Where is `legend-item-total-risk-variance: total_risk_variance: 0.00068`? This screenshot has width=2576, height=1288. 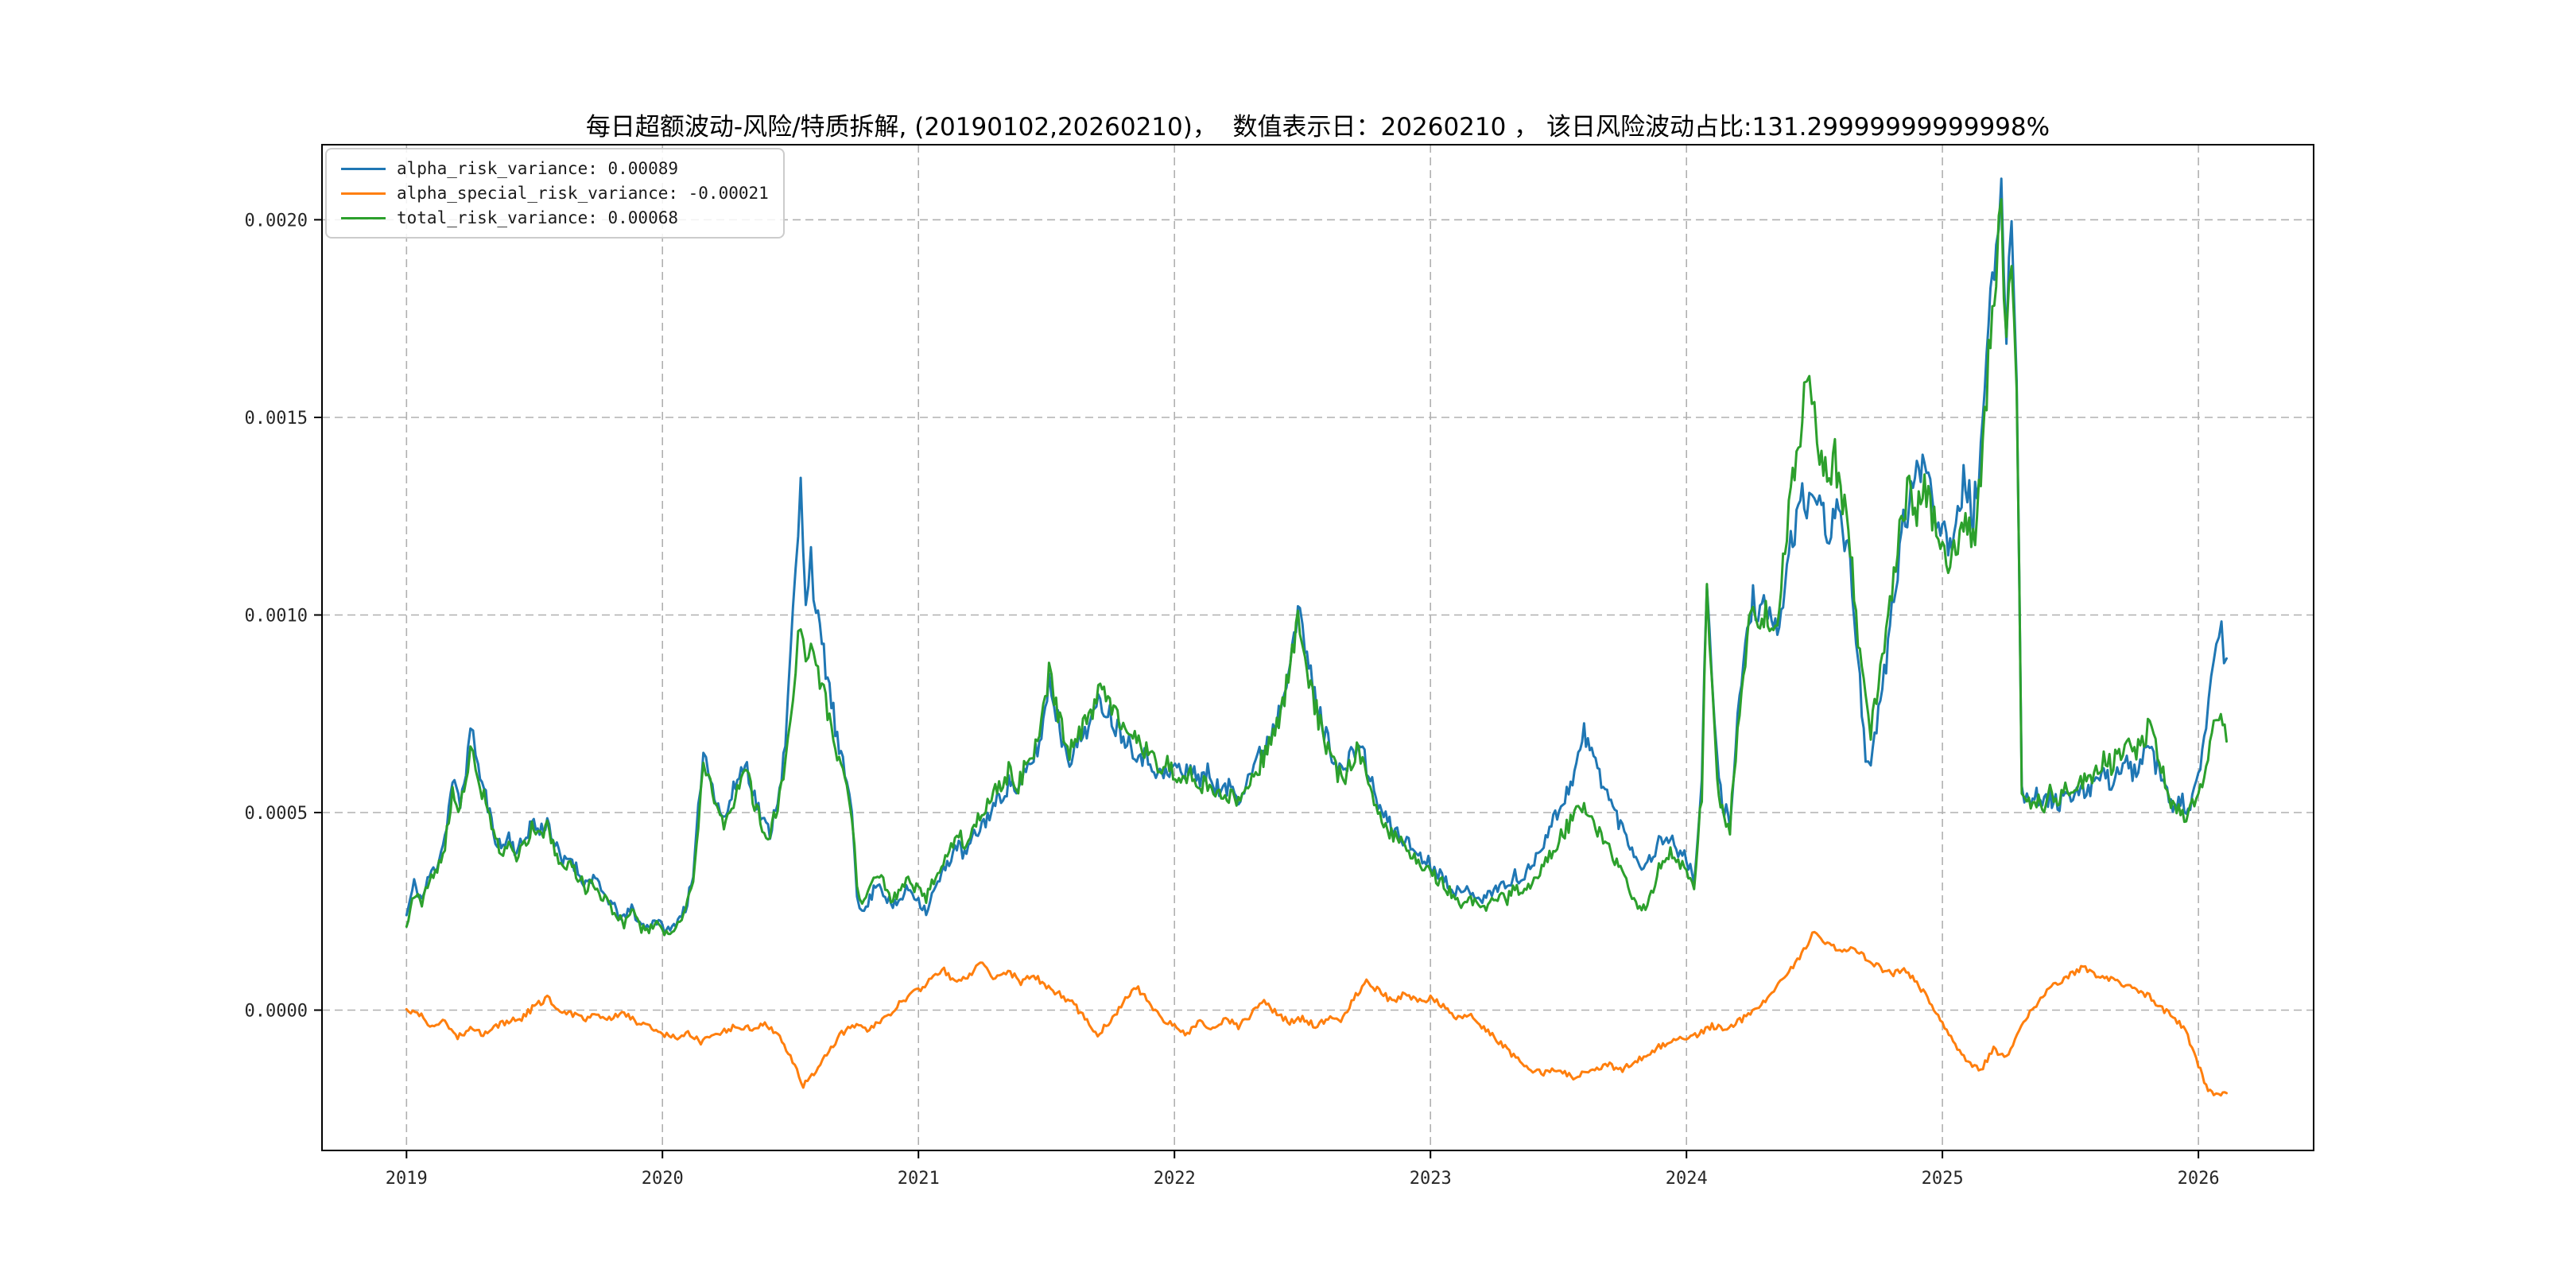 legend-item-total-risk-variance: total_risk_variance: 0.00068 is located at coordinates (555, 218).